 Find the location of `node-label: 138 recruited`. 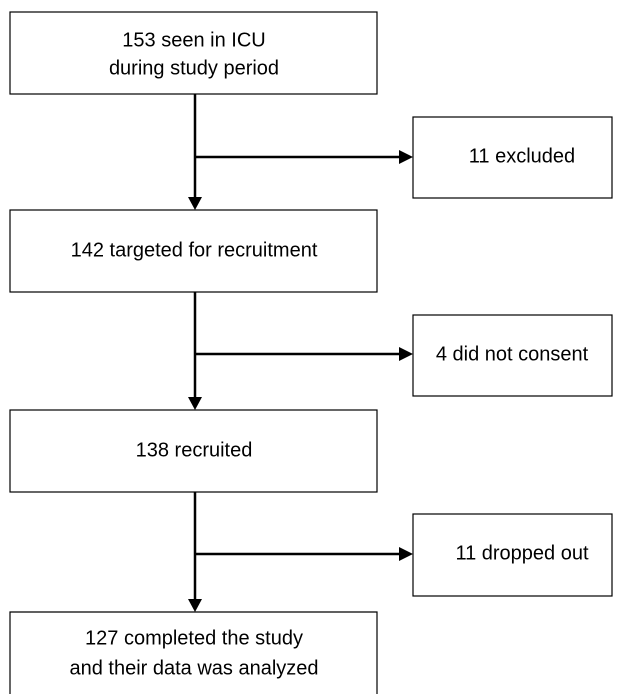

node-label: 138 recruited is located at coordinates (194, 450).